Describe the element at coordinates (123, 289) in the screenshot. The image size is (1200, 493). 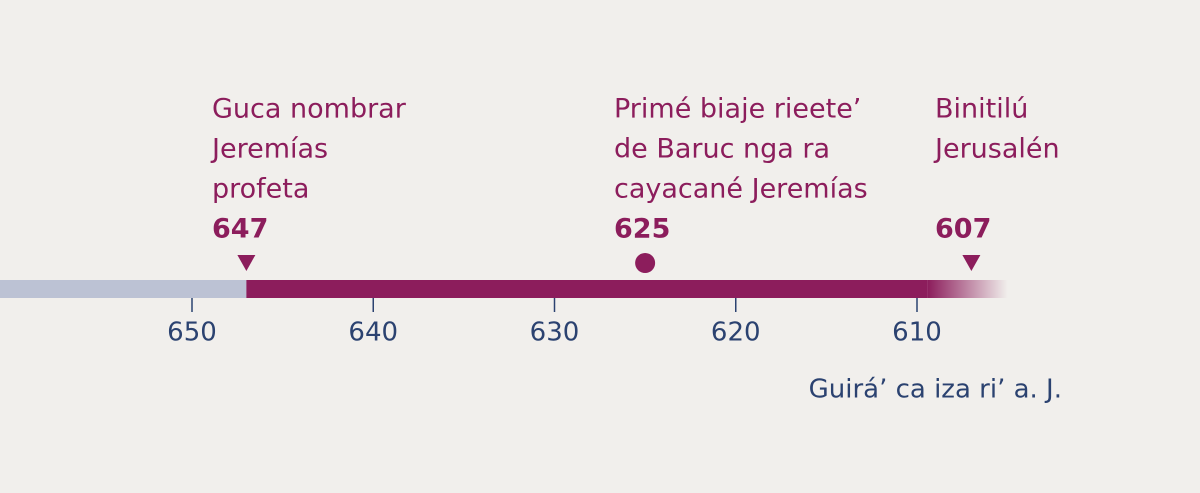
I see `past-bar` at that location.